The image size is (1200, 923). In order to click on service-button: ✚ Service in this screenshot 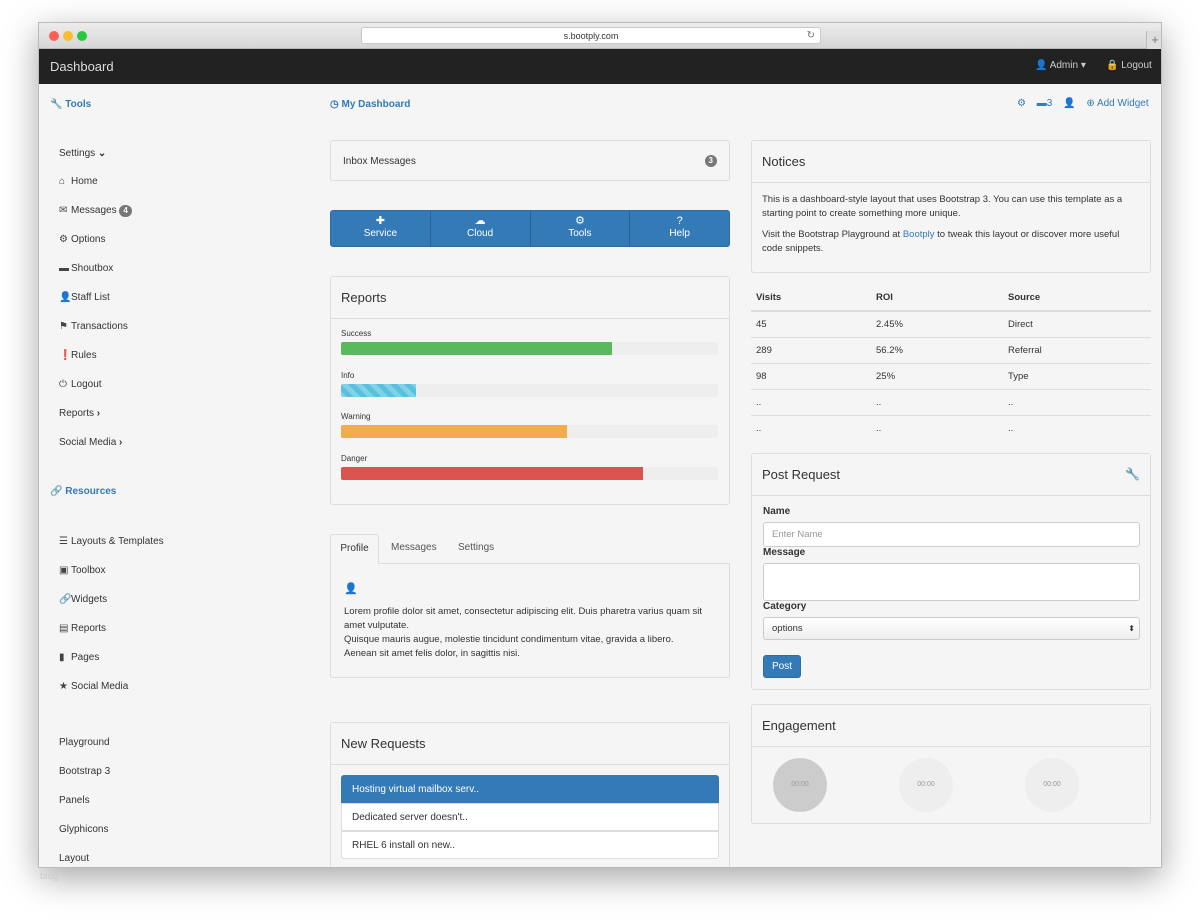, I will do `click(381, 228)`.